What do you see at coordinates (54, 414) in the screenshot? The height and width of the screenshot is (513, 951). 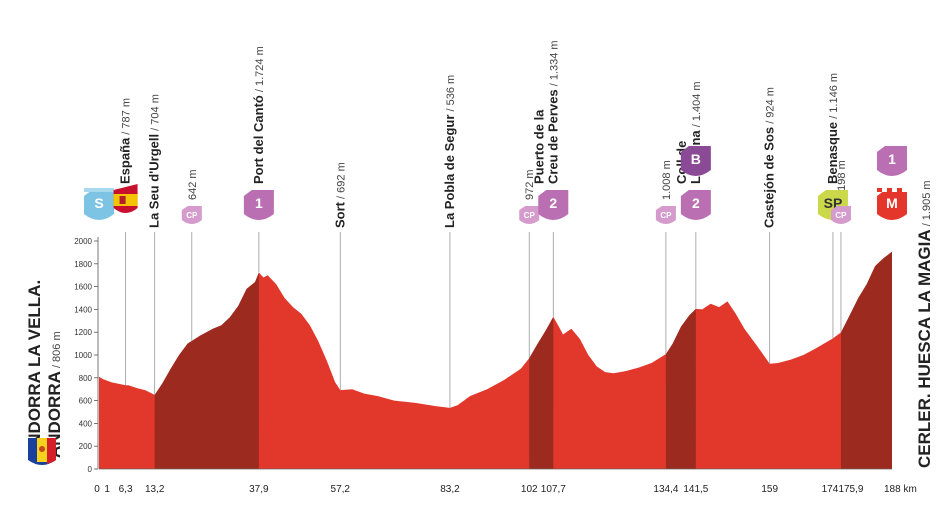 I see `start-country: ANDORRA` at bounding box center [54, 414].